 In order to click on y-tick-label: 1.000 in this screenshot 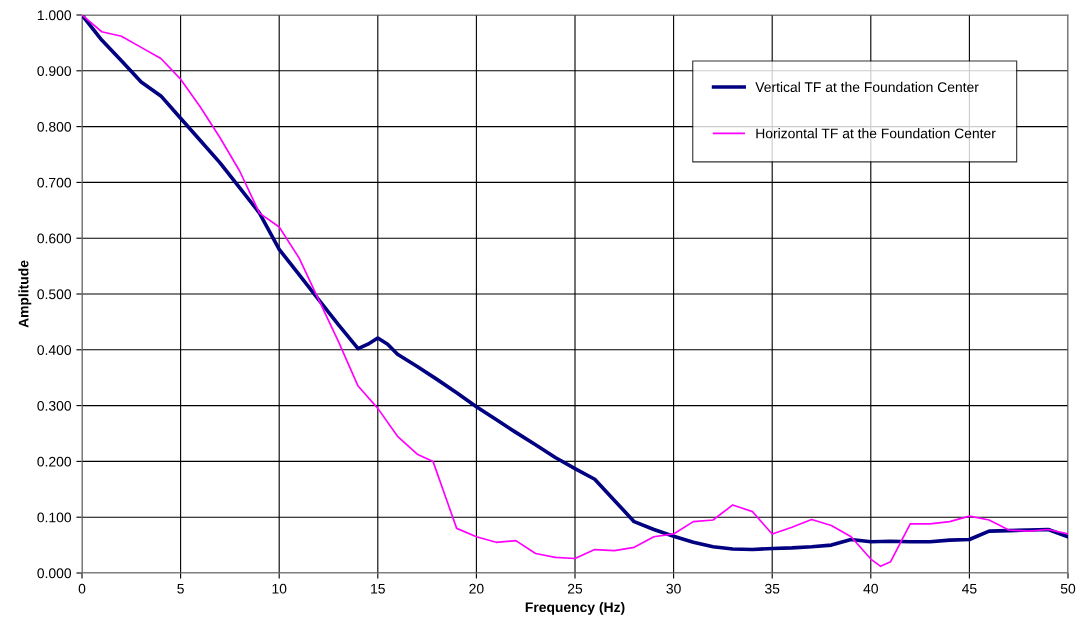, I will do `click(54, 15)`.